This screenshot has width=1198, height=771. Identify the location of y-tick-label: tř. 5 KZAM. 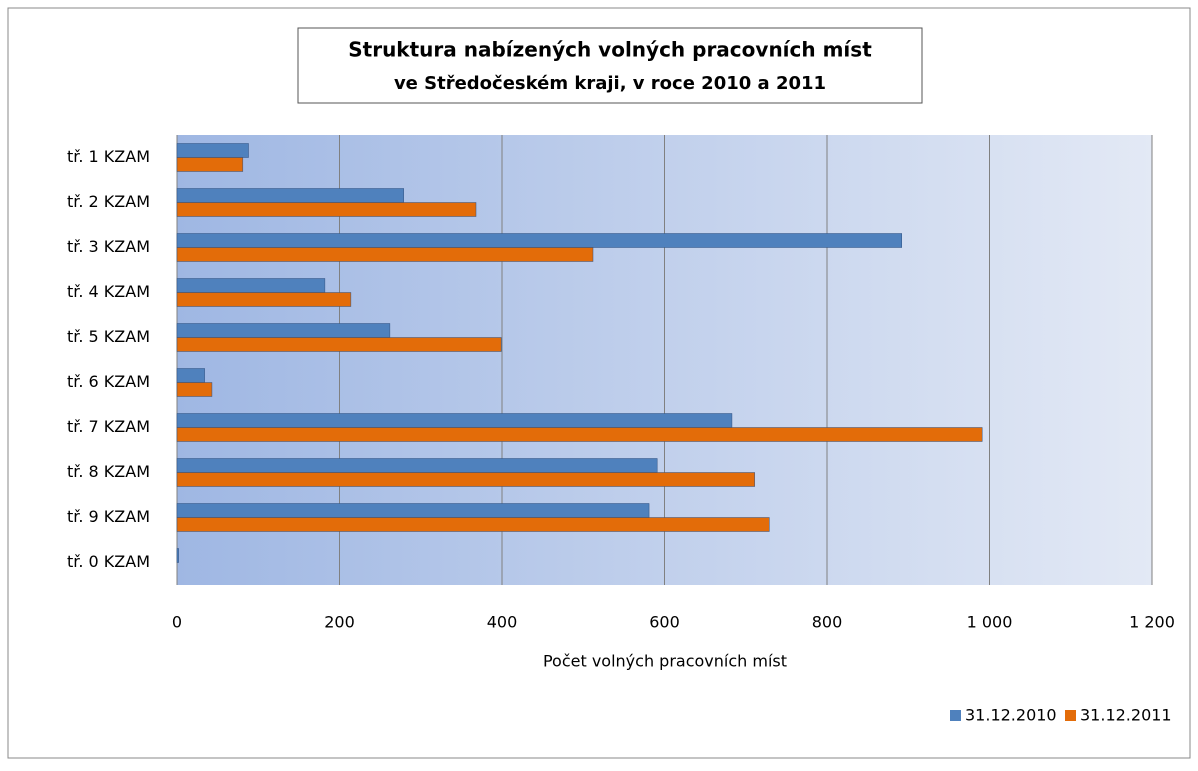
(108, 336).